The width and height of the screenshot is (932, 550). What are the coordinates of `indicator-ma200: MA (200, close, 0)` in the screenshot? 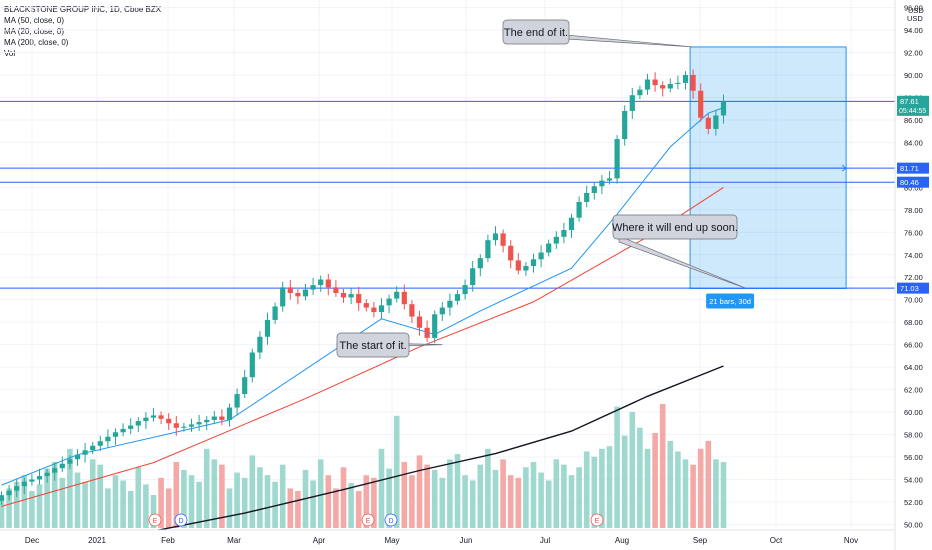 It's located at (36, 42).